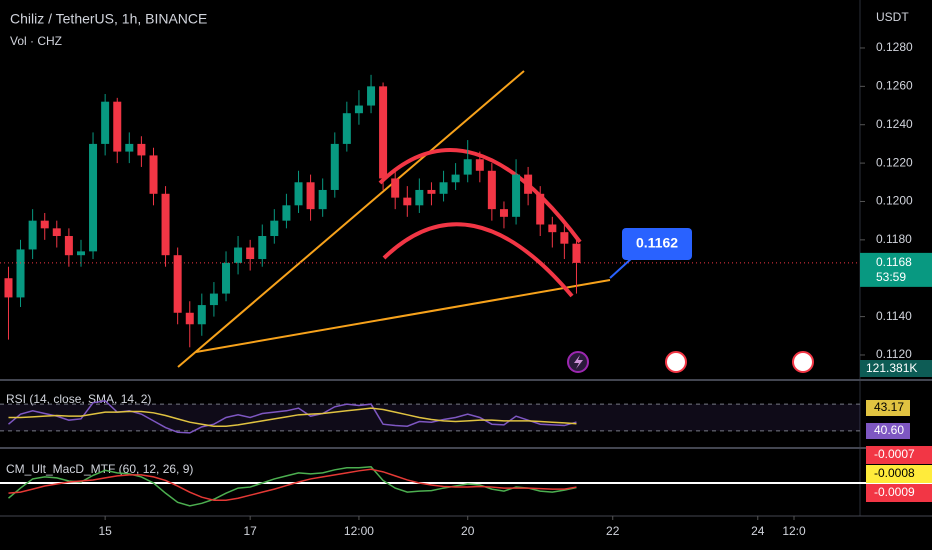  What do you see at coordinates (894, 454) in the screenshot?
I see `macd-value-label: -0.0007` at bounding box center [894, 454].